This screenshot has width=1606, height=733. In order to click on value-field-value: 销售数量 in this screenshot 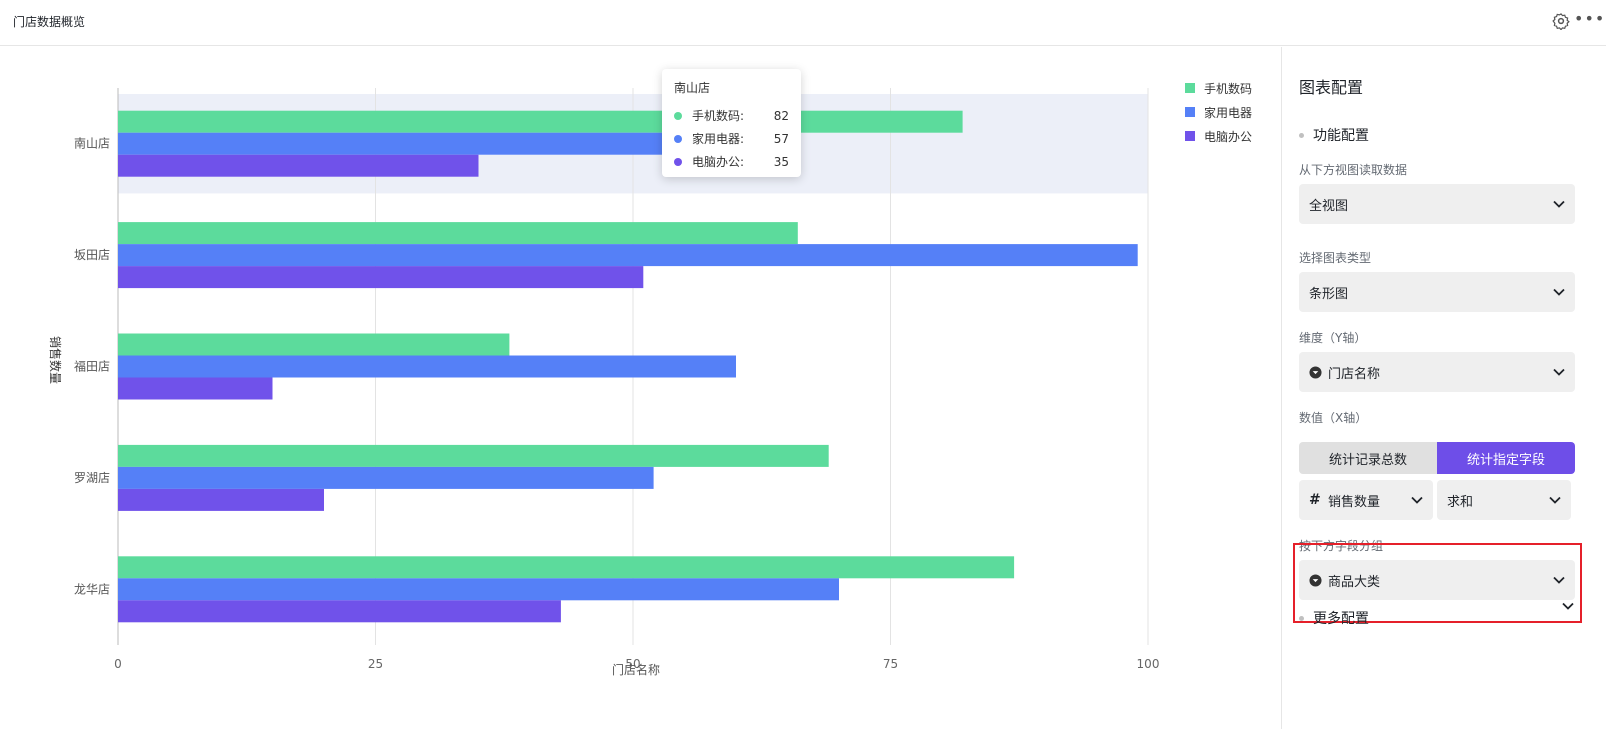, I will do `click(1354, 502)`.